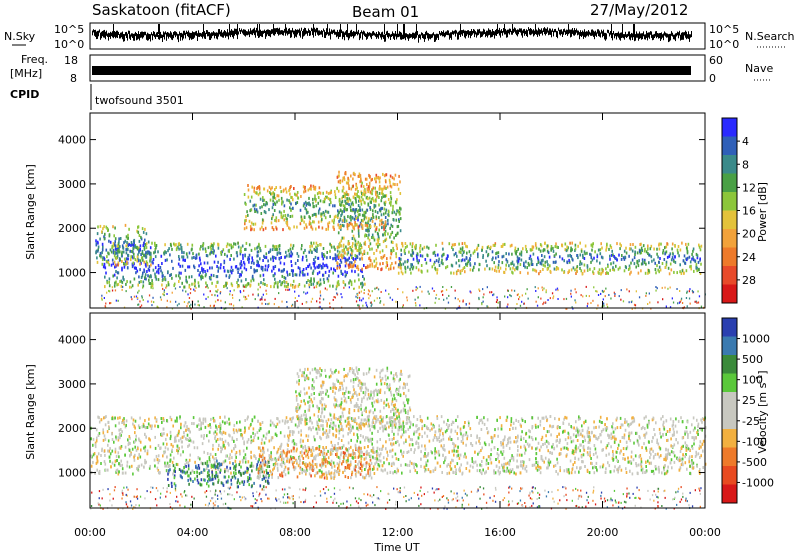  I want to click on y-tick-label: 4000, so click(72, 140).